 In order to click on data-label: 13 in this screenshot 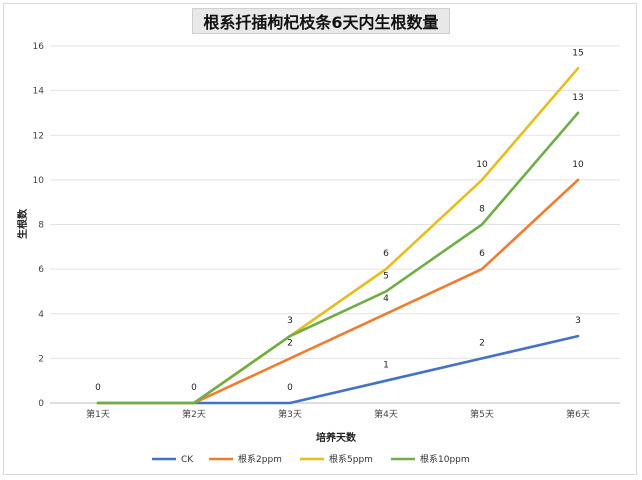, I will do `click(577, 98)`.